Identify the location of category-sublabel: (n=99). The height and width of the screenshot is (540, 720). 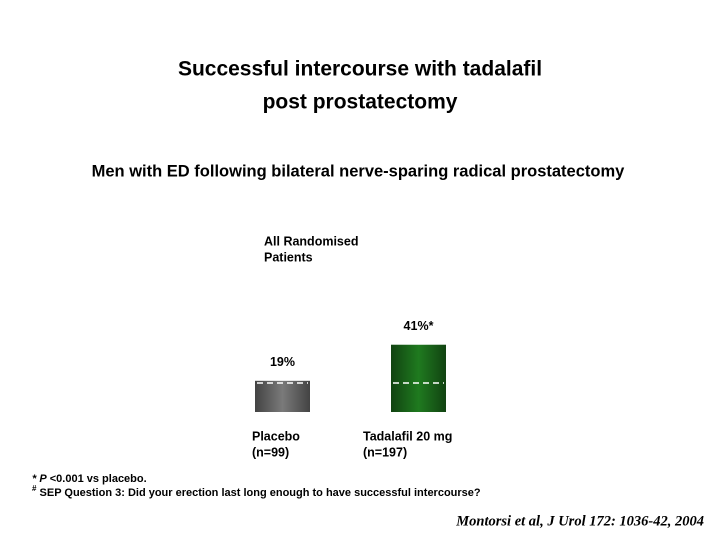
(270, 452).